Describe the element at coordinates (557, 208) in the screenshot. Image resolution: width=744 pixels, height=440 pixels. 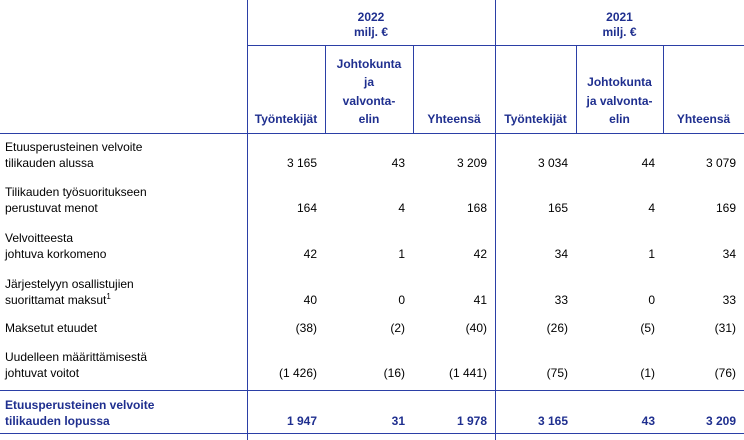
I see `cell-value: 165` at that location.